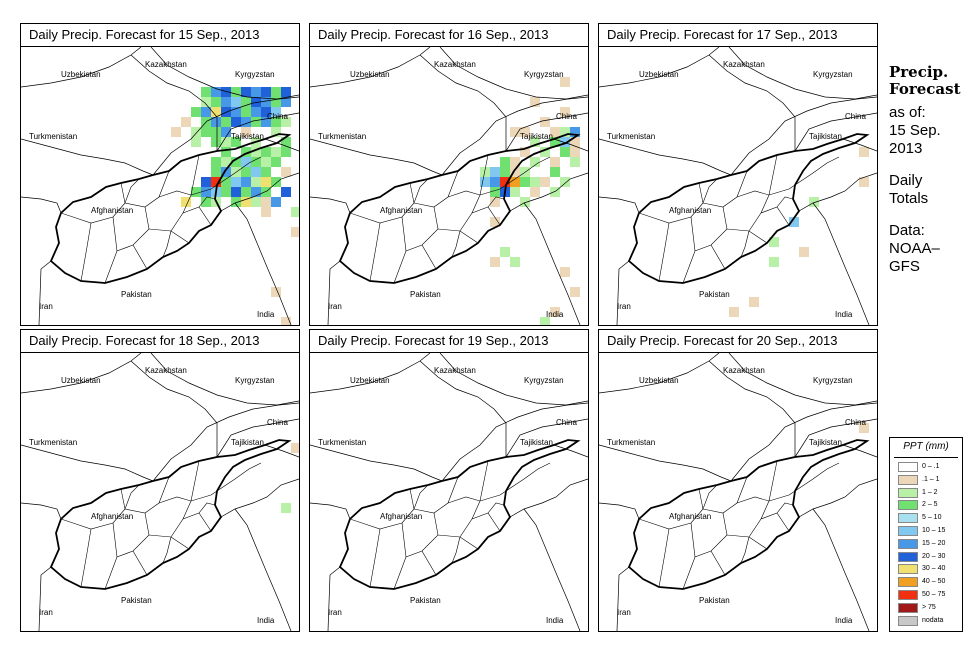 This screenshot has width=975, height=646. Describe the element at coordinates (921, 582) in the screenshot. I see `legend-entry: 40 – 50` at that location.